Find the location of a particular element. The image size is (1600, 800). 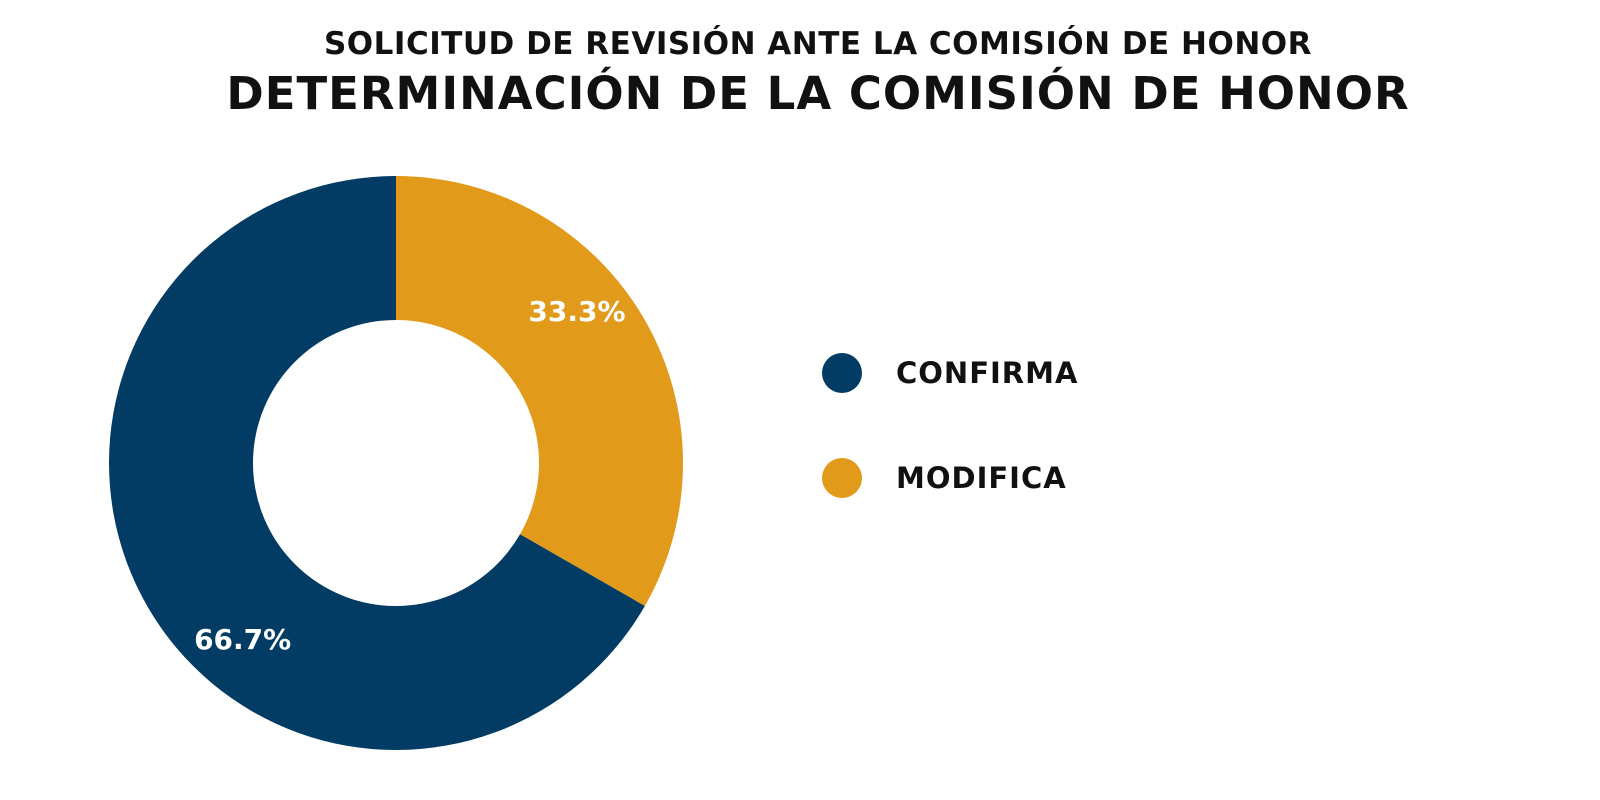

data-label-confirma: 66.7% is located at coordinates (242, 639).